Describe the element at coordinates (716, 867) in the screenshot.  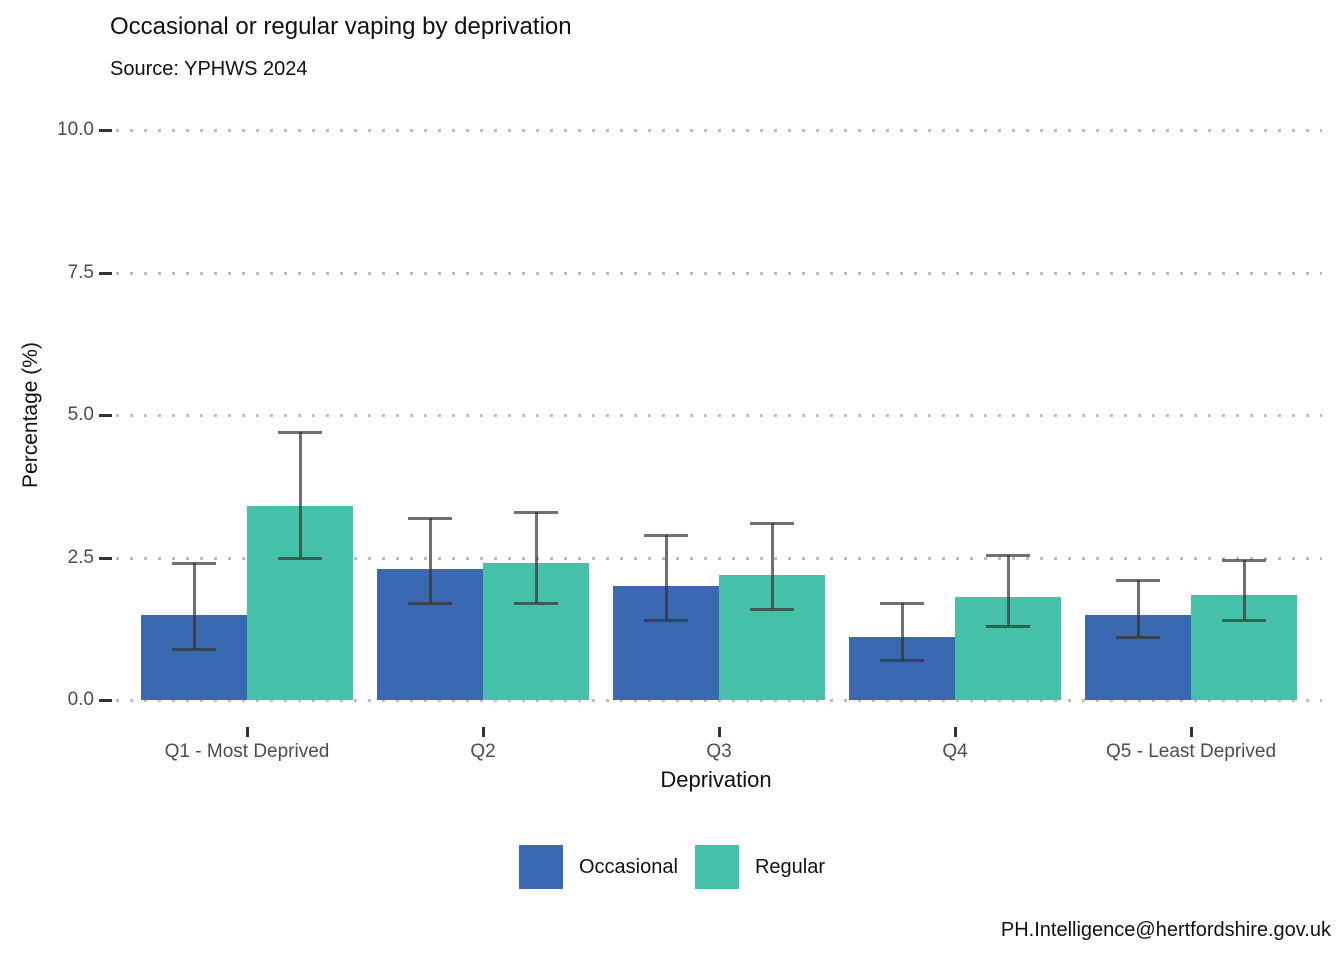
I see `legend-swatch-regular` at that location.